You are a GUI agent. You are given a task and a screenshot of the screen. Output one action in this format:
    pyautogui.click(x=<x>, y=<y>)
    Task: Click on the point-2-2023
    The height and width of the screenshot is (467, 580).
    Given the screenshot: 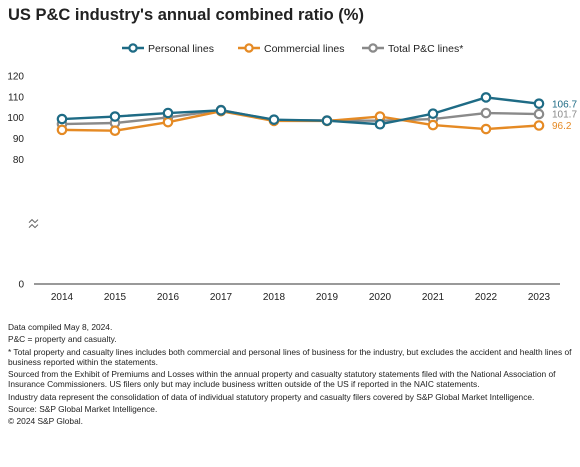 What is the action you would take?
    pyautogui.click(x=539, y=114)
    